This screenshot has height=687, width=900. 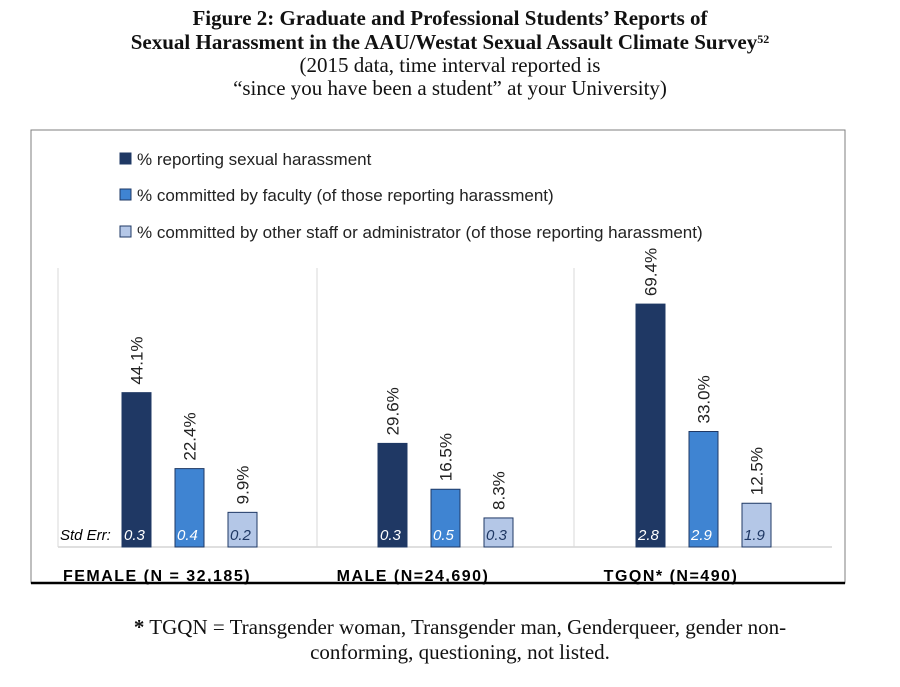 What do you see at coordinates (763, 39) in the screenshot?
I see `figure-title-footnote-ref: 52` at bounding box center [763, 39].